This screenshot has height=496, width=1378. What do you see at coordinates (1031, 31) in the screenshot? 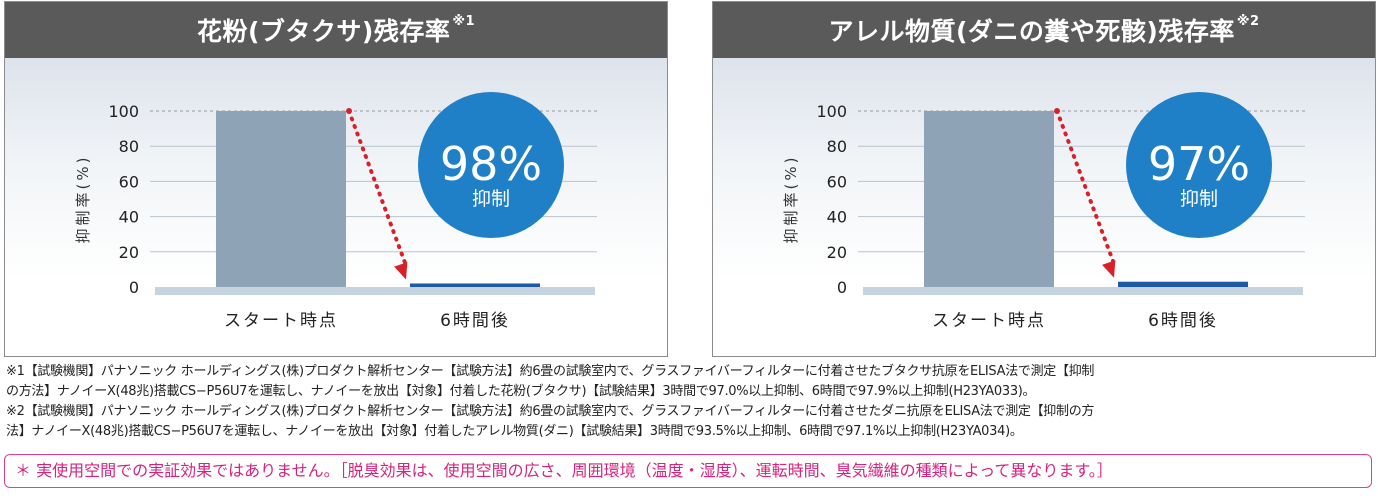
I see `chart-title: アレル物質(ダニの糞や死骸)残存率` at bounding box center [1031, 31].